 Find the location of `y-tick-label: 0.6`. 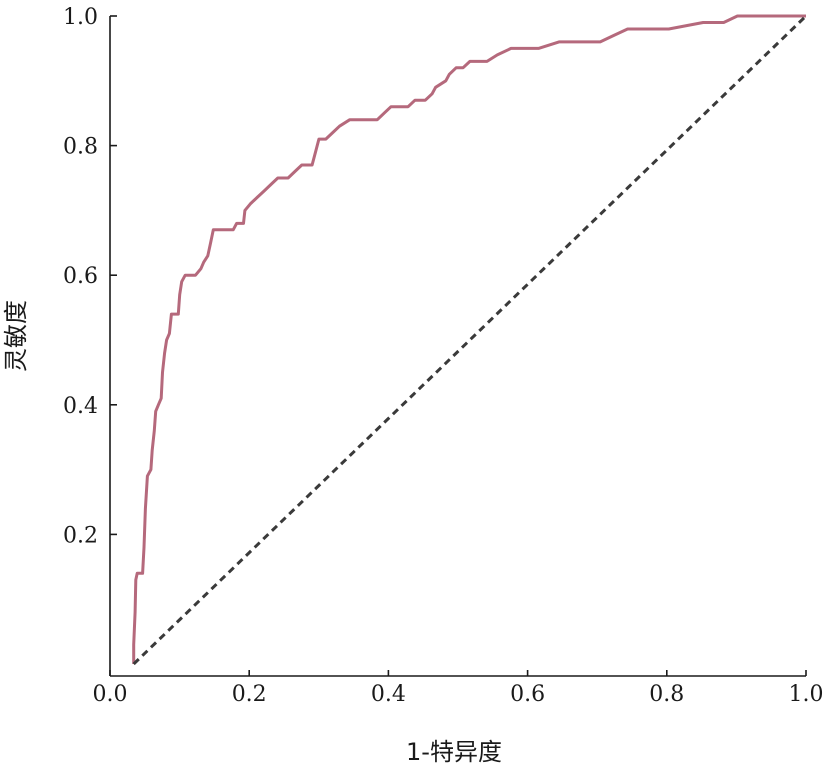

y-tick-label: 0.6 is located at coordinates (80, 276).